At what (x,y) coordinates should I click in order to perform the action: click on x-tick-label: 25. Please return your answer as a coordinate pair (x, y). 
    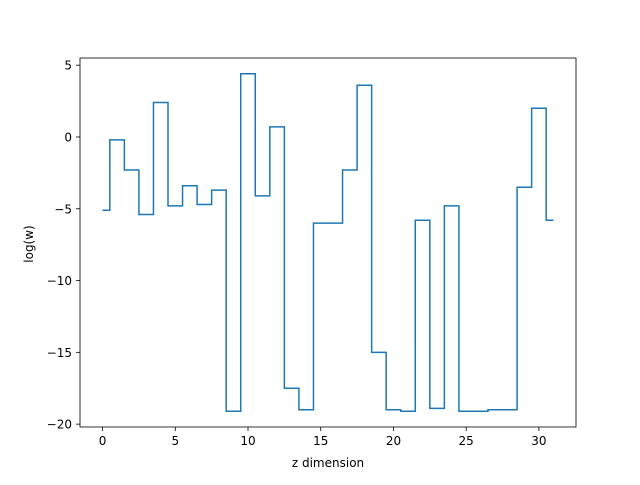
    Looking at the image, I should click on (466, 441).